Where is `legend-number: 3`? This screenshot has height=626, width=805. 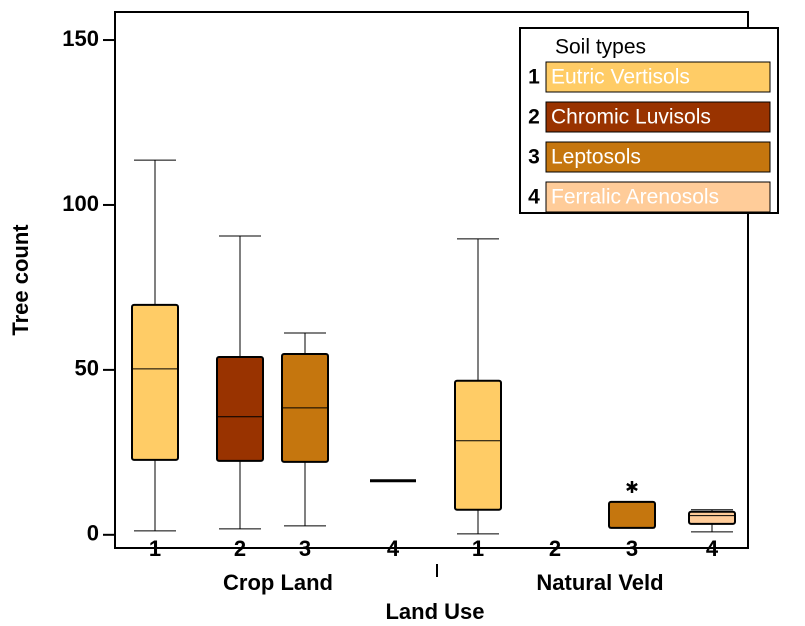
legend-number: 3 is located at coordinates (534, 157).